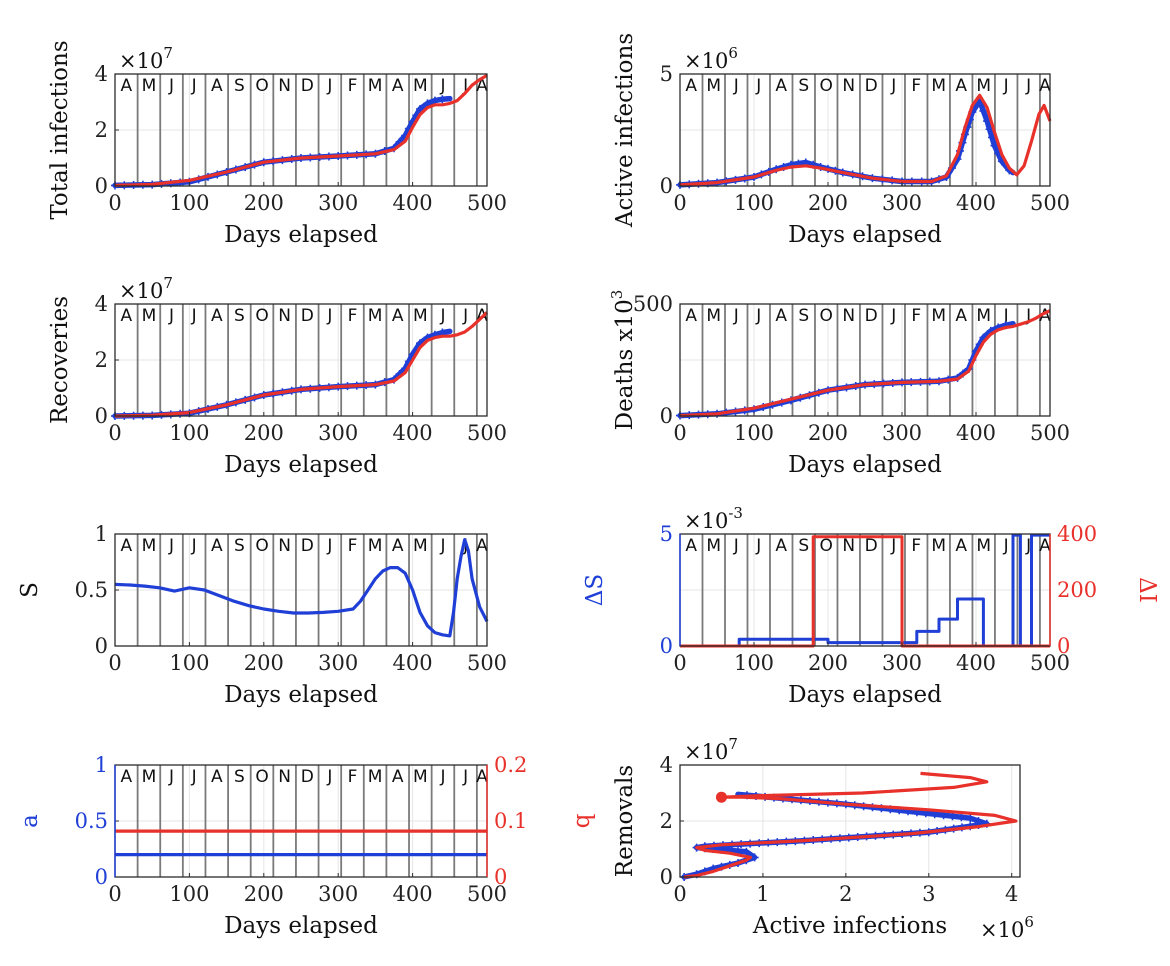  What do you see at coordinates (762, 894) in the screenshot?
I see `x-tick-label: 1` at bounding box center [762, 894].